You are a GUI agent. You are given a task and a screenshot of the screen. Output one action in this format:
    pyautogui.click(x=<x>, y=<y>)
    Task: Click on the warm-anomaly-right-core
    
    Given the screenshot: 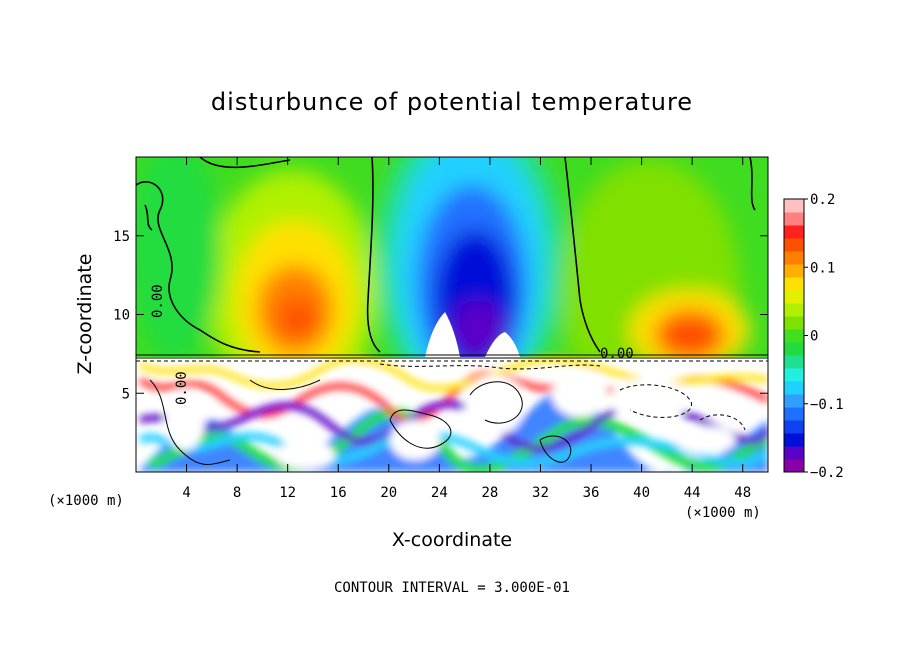 What is the action you would take?
    pyautogui.click(x=690, y=335)
    